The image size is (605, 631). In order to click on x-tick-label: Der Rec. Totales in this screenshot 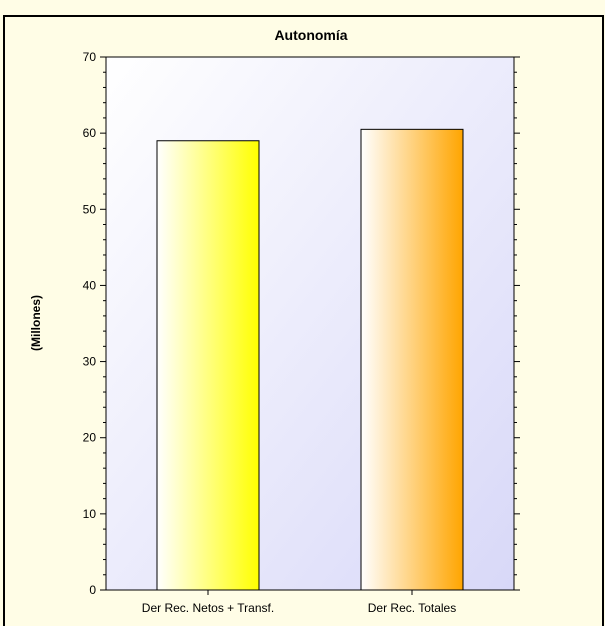, I will do `click(412, 608)`.